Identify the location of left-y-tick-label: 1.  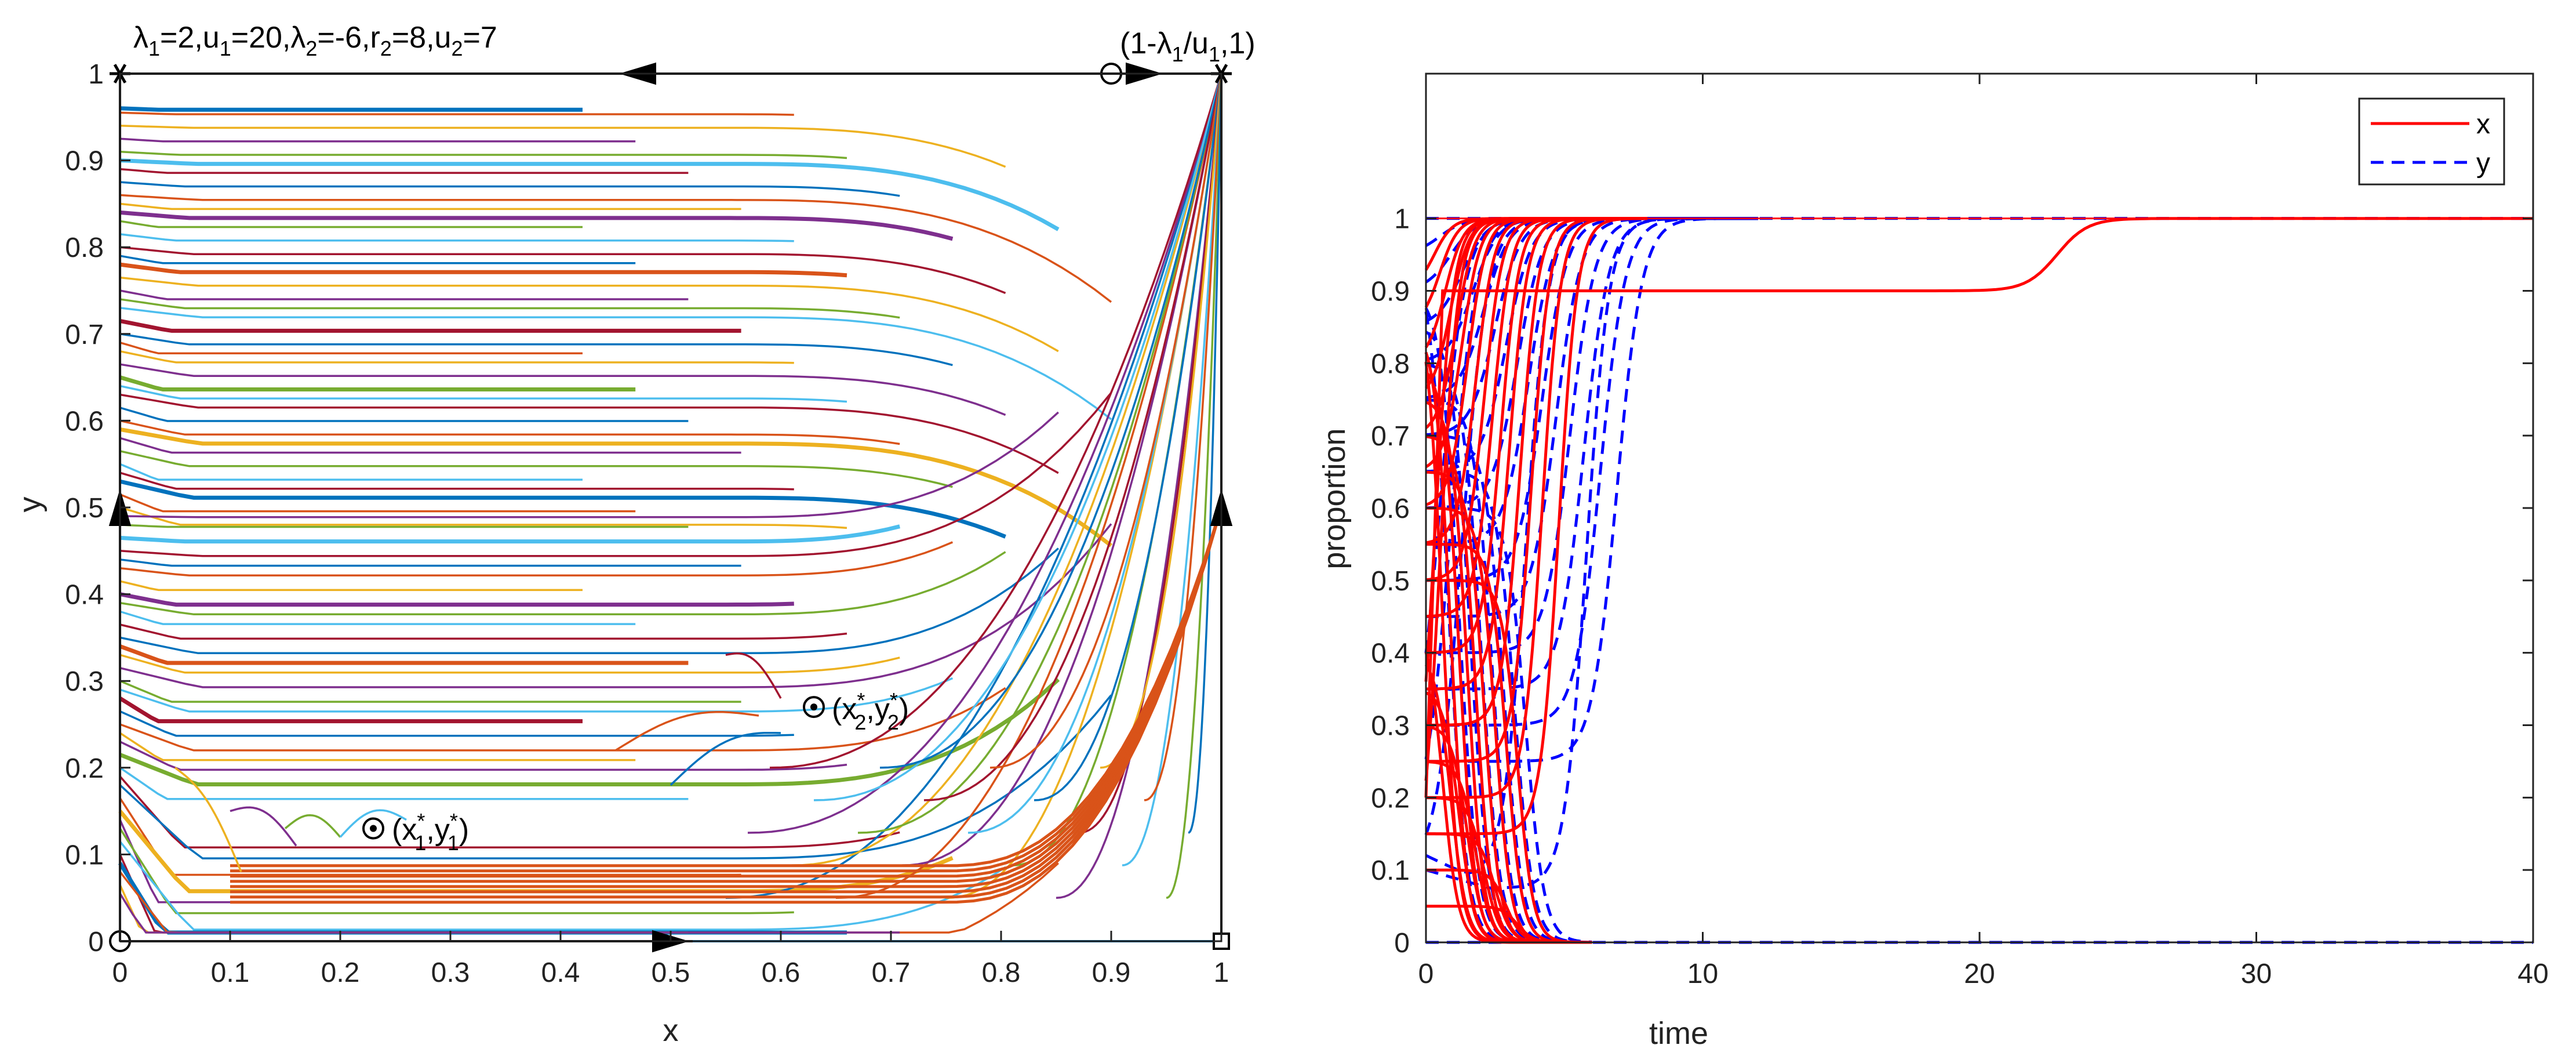
(96, 74).